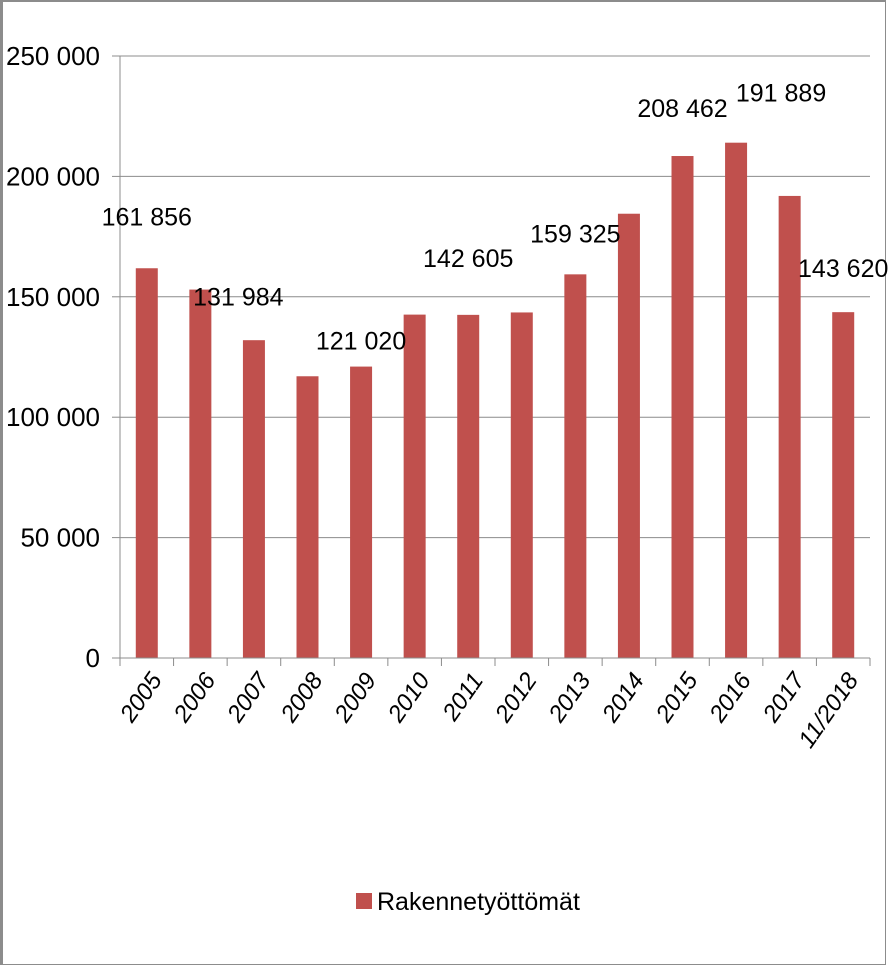  Describe the element at coordinates (677, 697) in the screenshot. I see `x-tick-label: 2015` at that location.